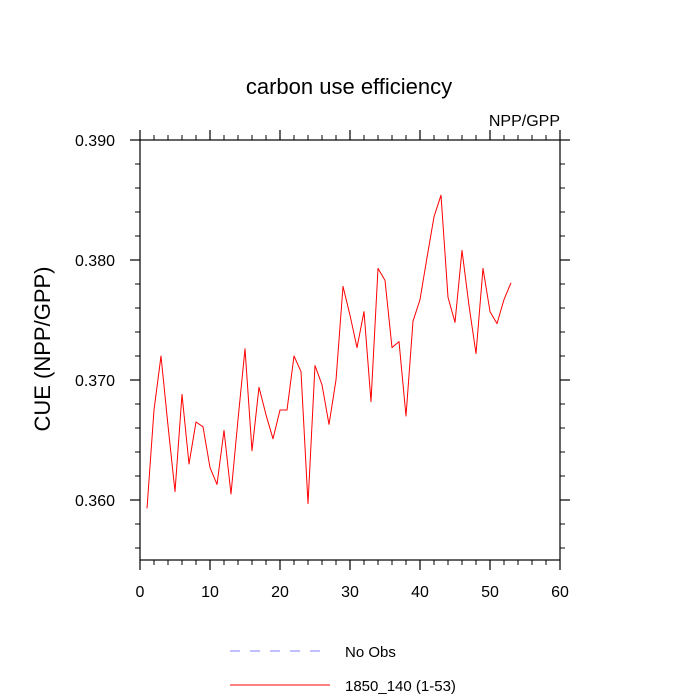 The width and height of the screenshot is (700, 700). Describe the element at coordinates (210, 592) in the screenshot. I see `x-tick-label: 10` at that location.